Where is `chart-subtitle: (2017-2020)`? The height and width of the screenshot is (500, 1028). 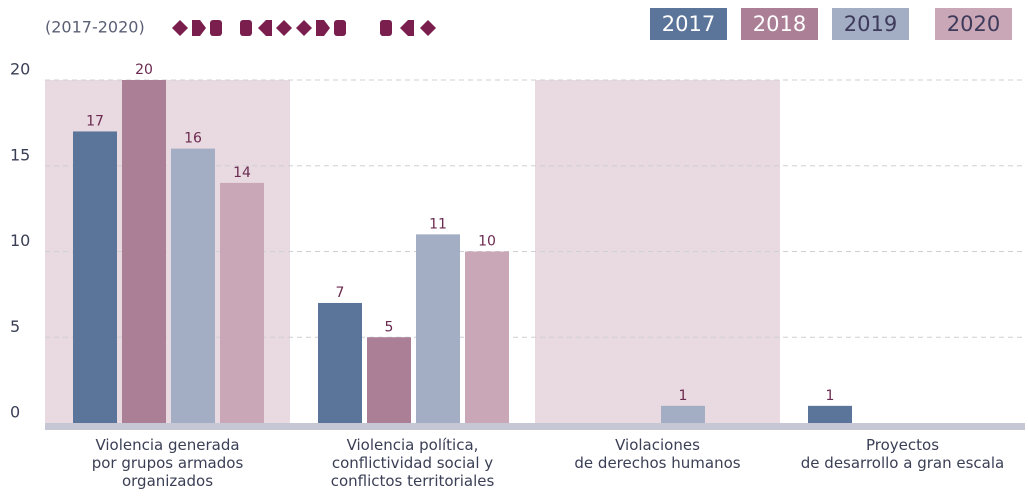
chart-subtitle: (2017-2020) is located at coordinates (95, 27).